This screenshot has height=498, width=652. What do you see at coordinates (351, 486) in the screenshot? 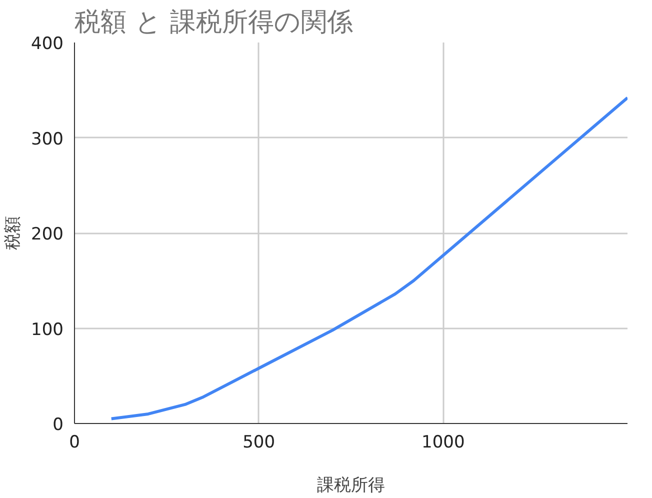
I see `x-axis-title: 課税所得` at bounding box center [351, 486].